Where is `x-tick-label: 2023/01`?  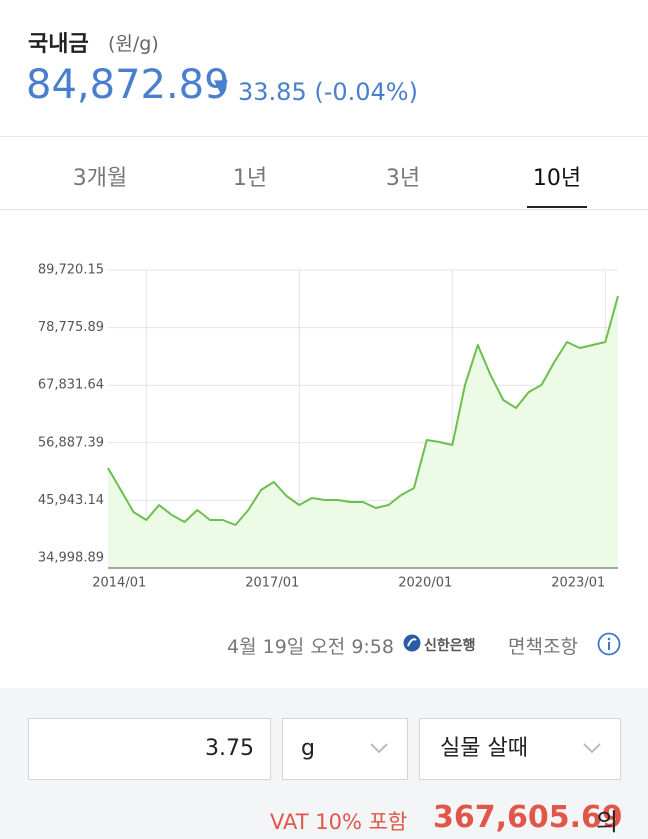 x-tick-label: 2023/01 is located at coordinates (578, 583).